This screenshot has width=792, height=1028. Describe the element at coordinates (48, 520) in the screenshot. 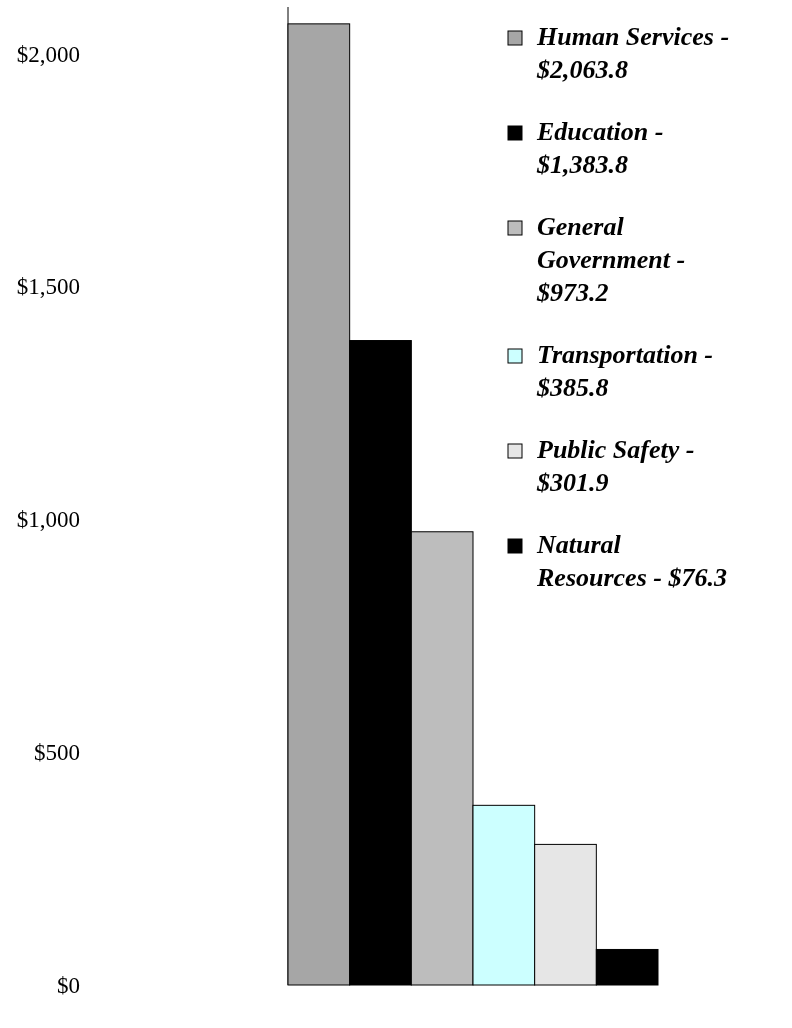

I see `y-tick-label: $1,000` at that location.